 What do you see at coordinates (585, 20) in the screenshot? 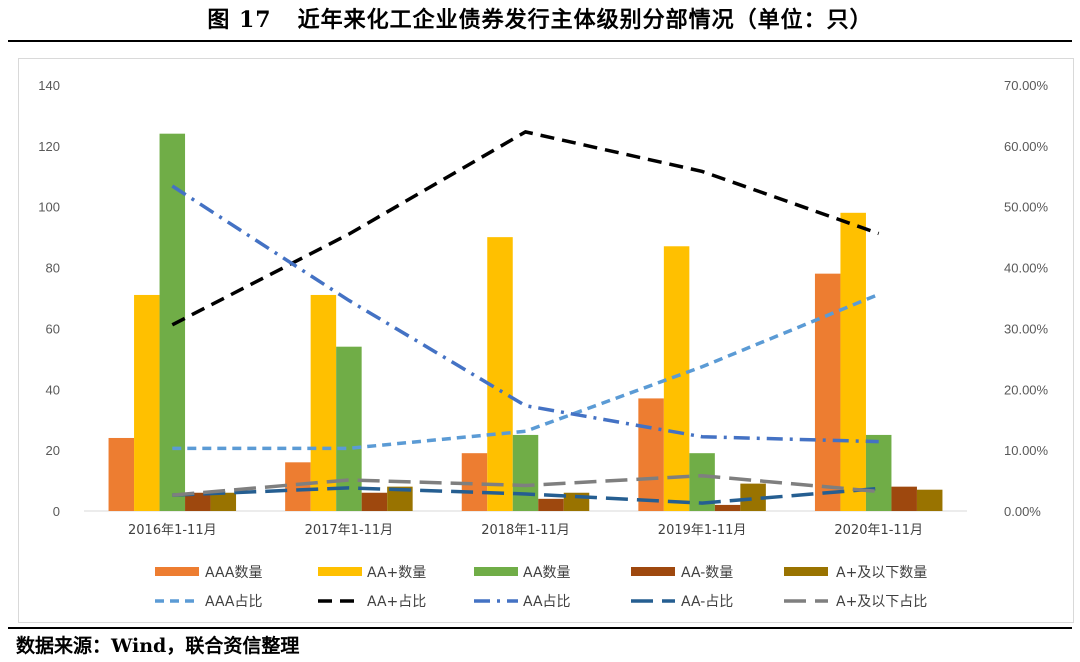
I see `figure-title-text: 近年来化工企业债券发行主体级别分部情况（单位：只）` at bounding box center [585, 20].